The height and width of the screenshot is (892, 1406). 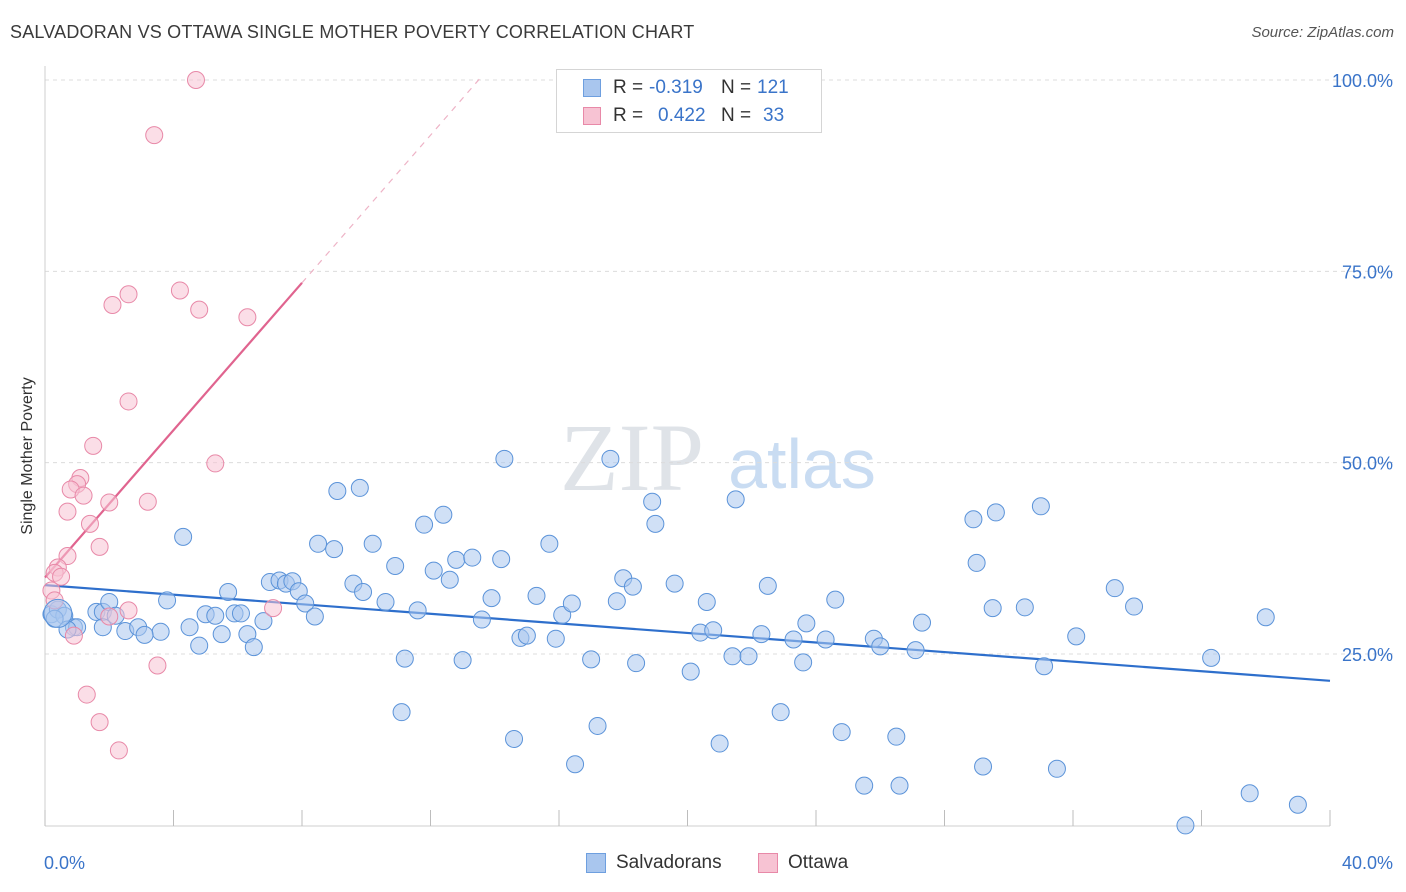 What do you see at coordinates (774, 115) in the screenshot?
I see `legend-n-value: 33` at bounding box center [774, 115].